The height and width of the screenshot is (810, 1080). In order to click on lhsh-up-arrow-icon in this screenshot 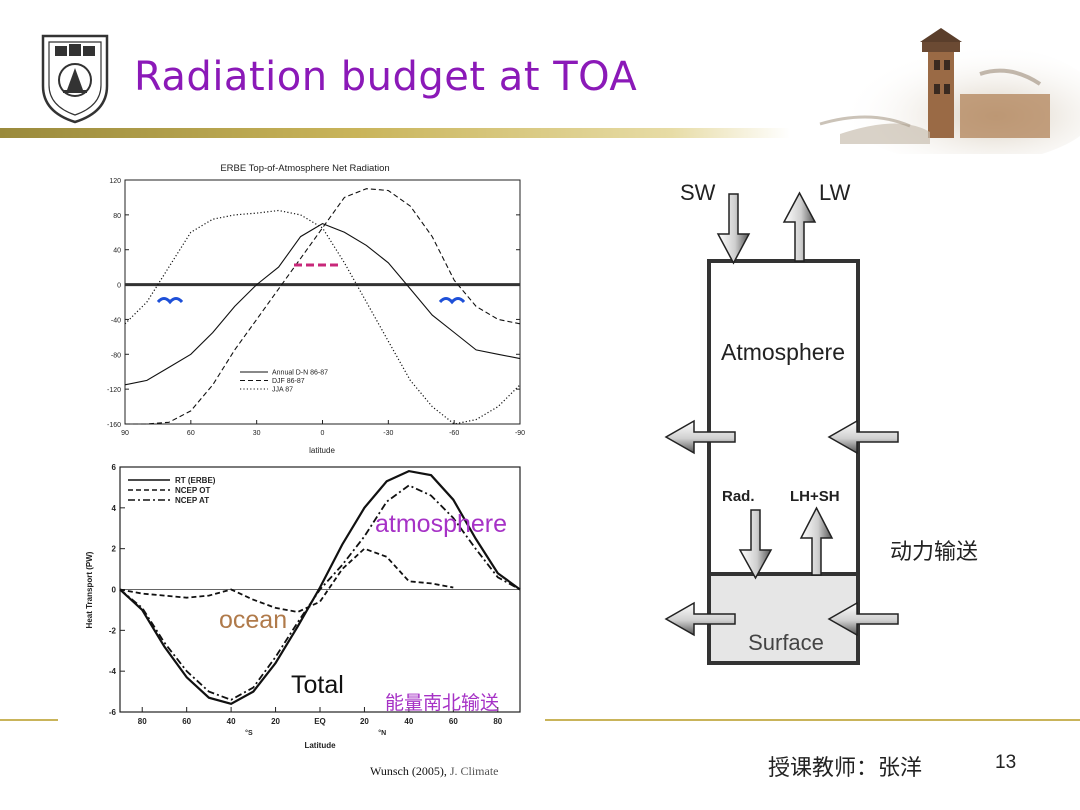, I will do `click(816, 541)`.